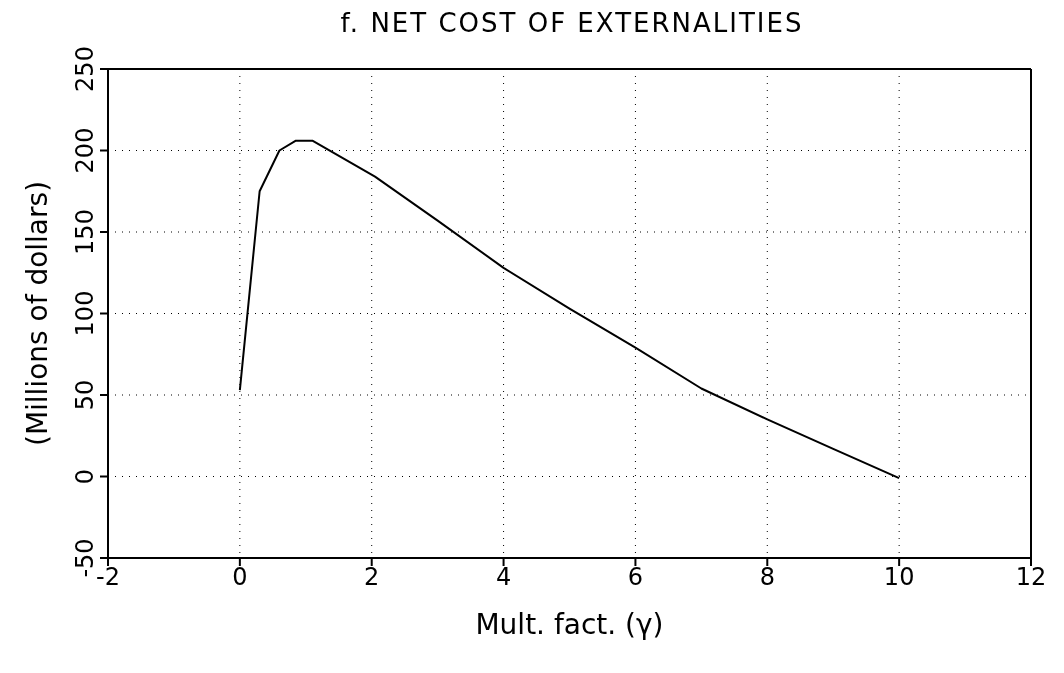 This screenshot has width=1064, height=673. What do you see at coordinates (84, 150) in the screenshot?
I see `y-tick-label: 200` at bounding box center [84, 150].